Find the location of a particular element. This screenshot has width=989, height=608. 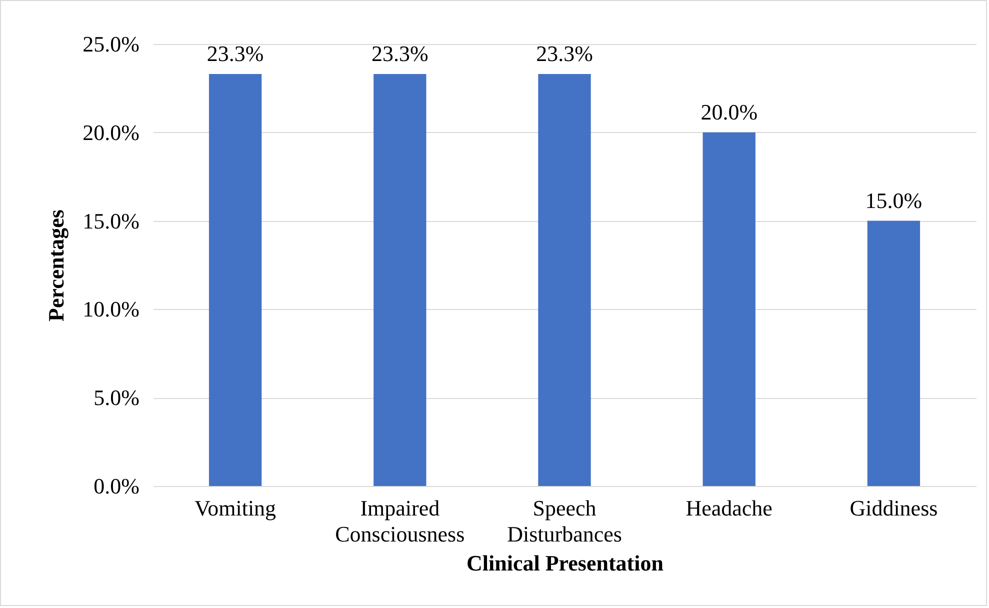

x-tick-label: Headache is located at coordinates (729, 508).